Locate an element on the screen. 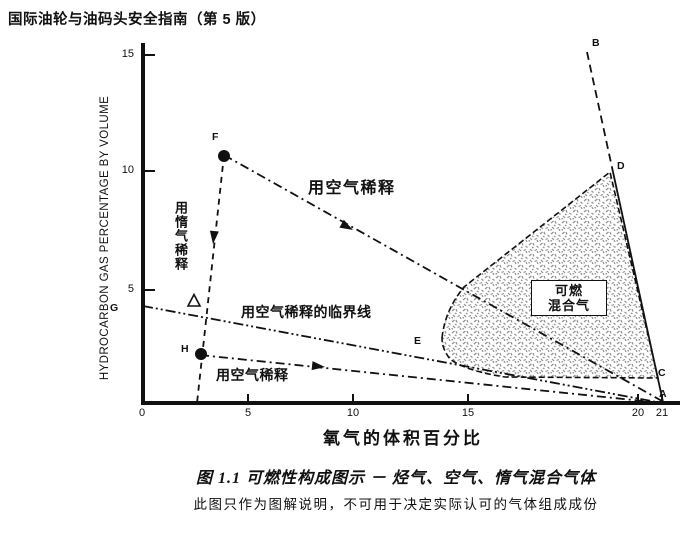  dilution-of-H-with-air-line is located at coordinates (431, 379).